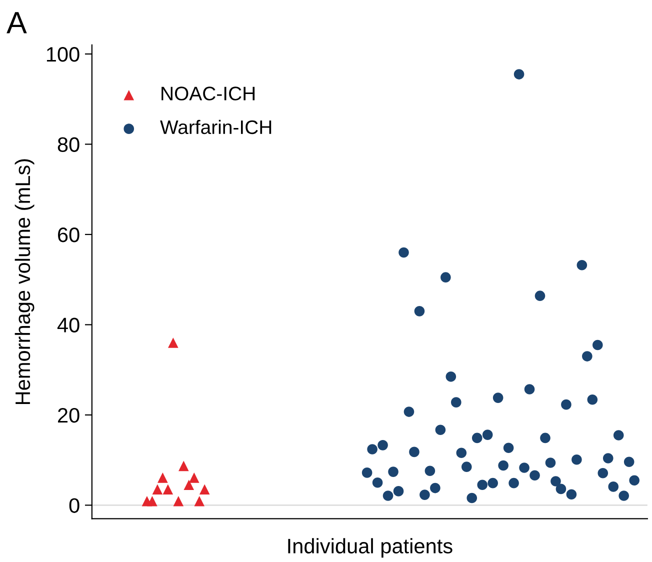 The width and height of the screenshot is (652, 562). I want to click on y-tick-label: 100, so click(63, 54).